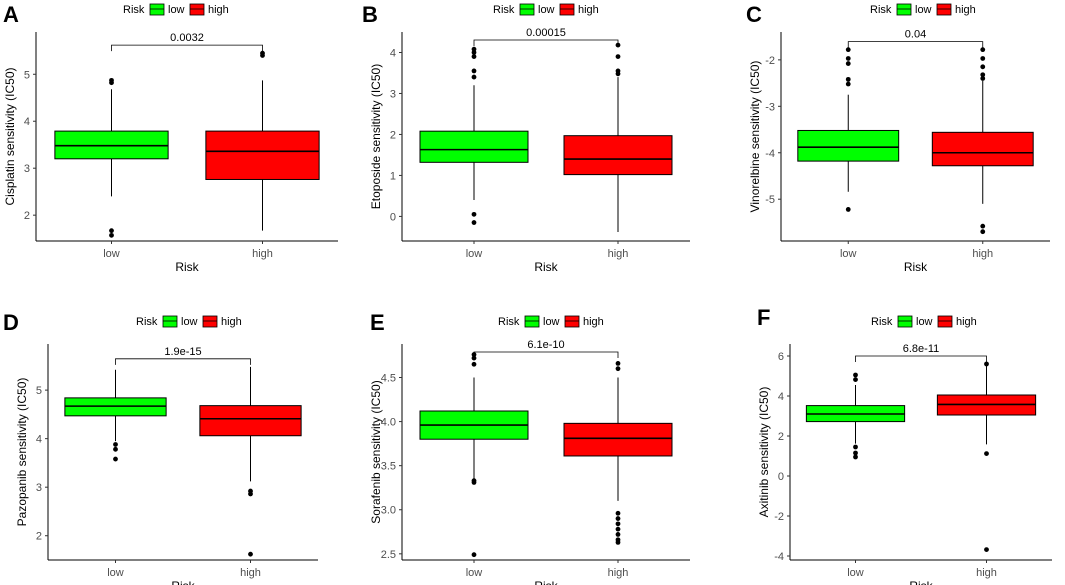 The width and height of the screenshot is (1065, 585). What do you see at coordinates (781, 357) in the screenshot?
I see `y-tick-label: 6` at bounding box center [781, 357].